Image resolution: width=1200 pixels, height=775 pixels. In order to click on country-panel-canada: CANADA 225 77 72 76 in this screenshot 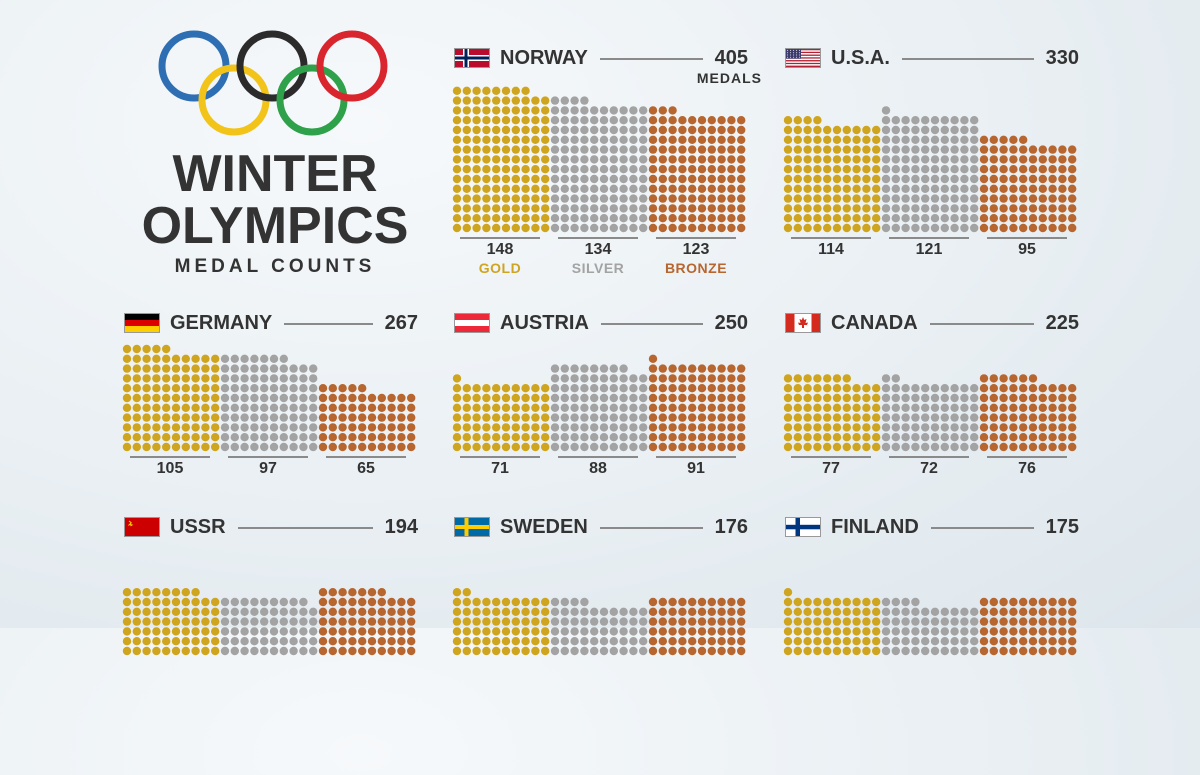, I will do `click(938, 431)`.